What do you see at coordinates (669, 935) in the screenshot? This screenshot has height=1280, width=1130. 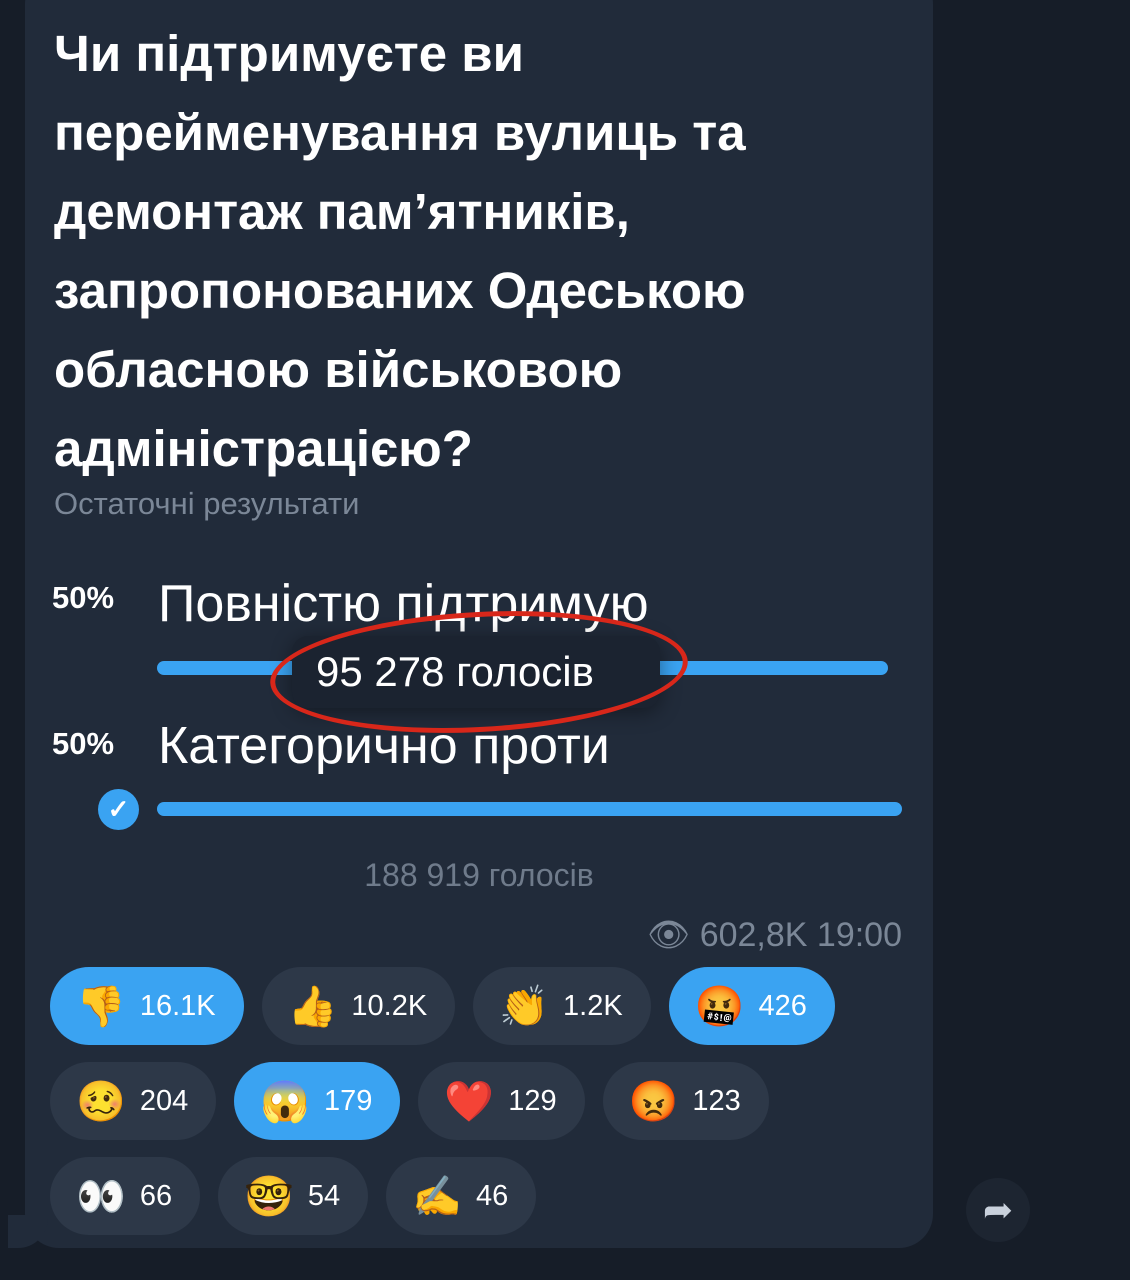 I see `eye-icon: 👁` at bounding box center [669, 935].